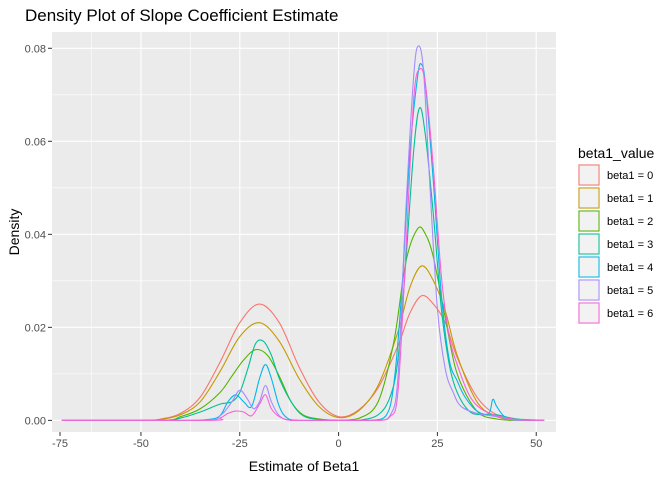  What do you see at coordinates (35, 235) in the screenshot?
I see `y-tick-label: 0.04` at bounding box center [35, 235].